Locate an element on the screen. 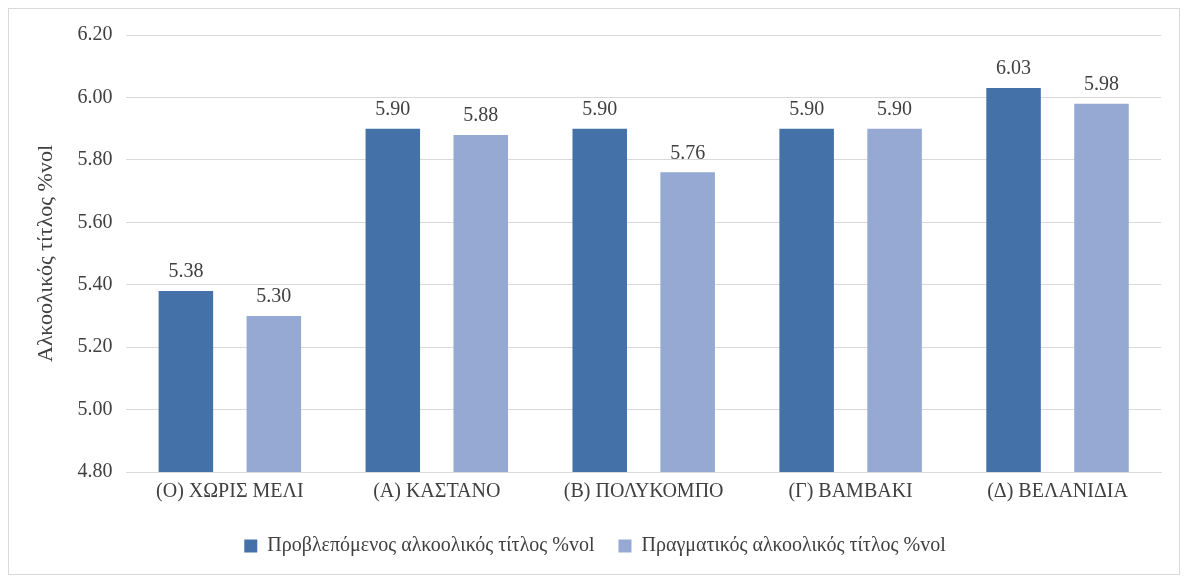 The height and width of the screenshot is (583, 1188). x-tick-label: (Ο) ΧΩΡΙΣ ΜΕΛΙ is located at coordinates (230, 491).